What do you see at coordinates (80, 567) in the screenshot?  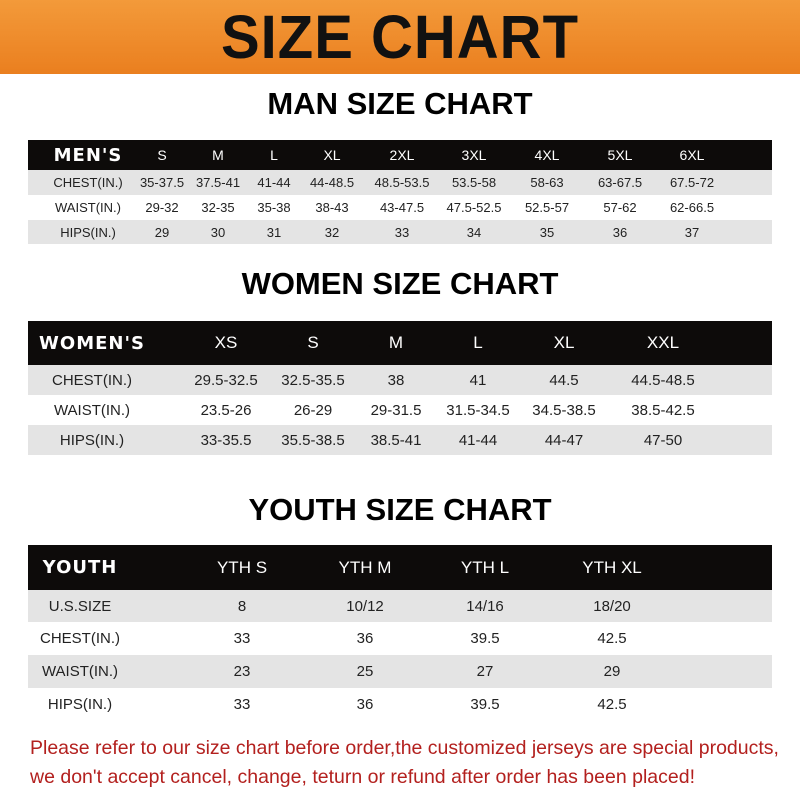 I see `table-corner-label: YOUTH` at bounding box center [80, 567].